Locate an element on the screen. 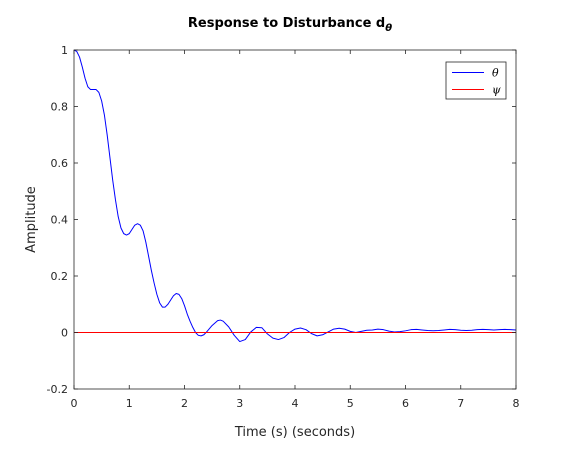 The height and width of the screenshot is (450, 570). x-tick-label: 1 is located at coordinates (129, 403).